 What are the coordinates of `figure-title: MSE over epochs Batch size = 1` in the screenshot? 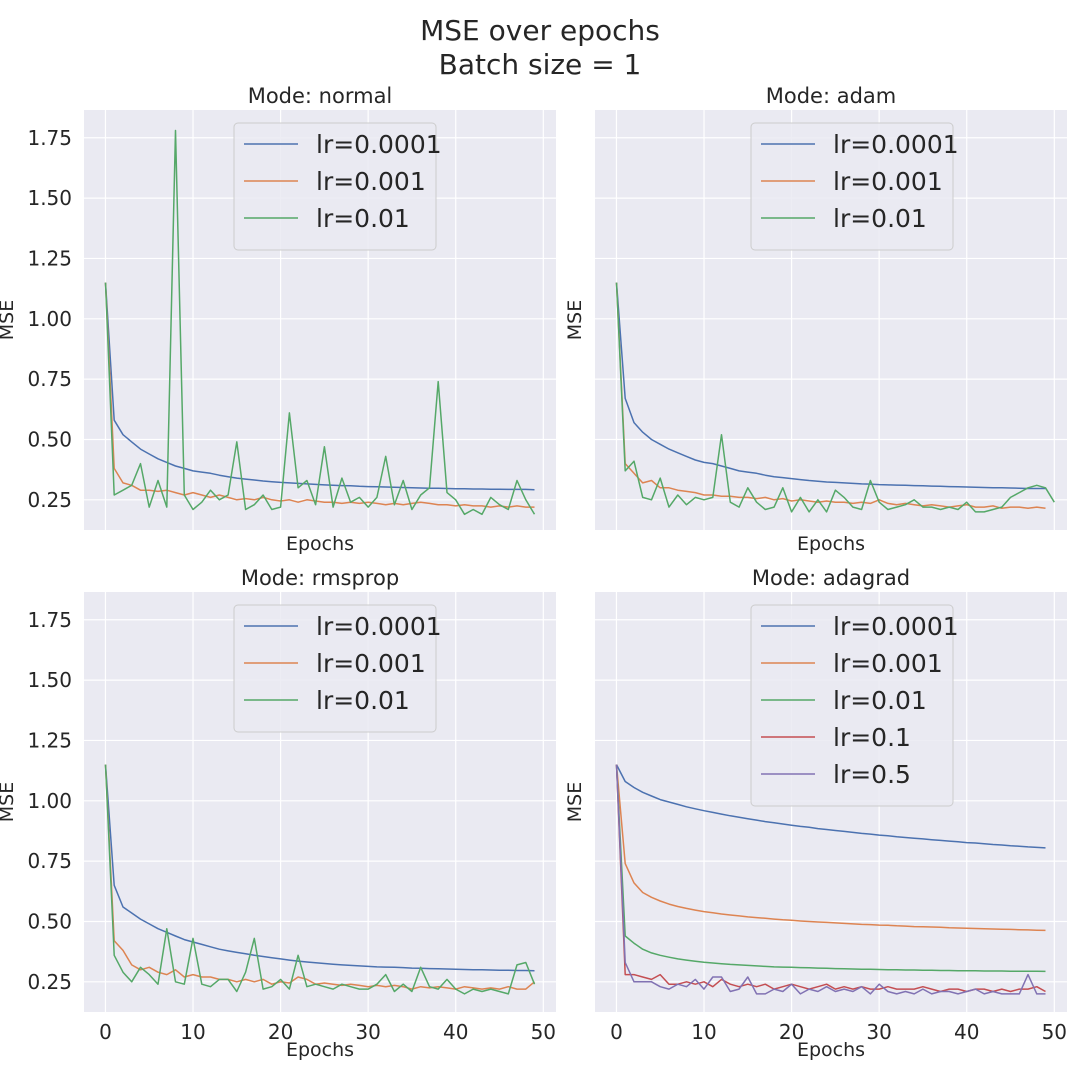 It's located at (540, 48).